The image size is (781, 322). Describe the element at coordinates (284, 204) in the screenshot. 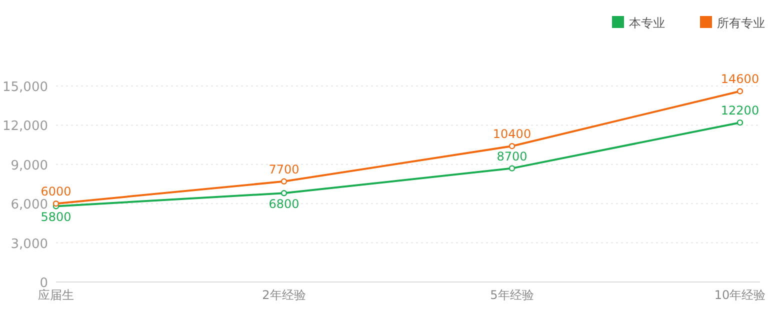

I see `data-label: 6800` at that location.